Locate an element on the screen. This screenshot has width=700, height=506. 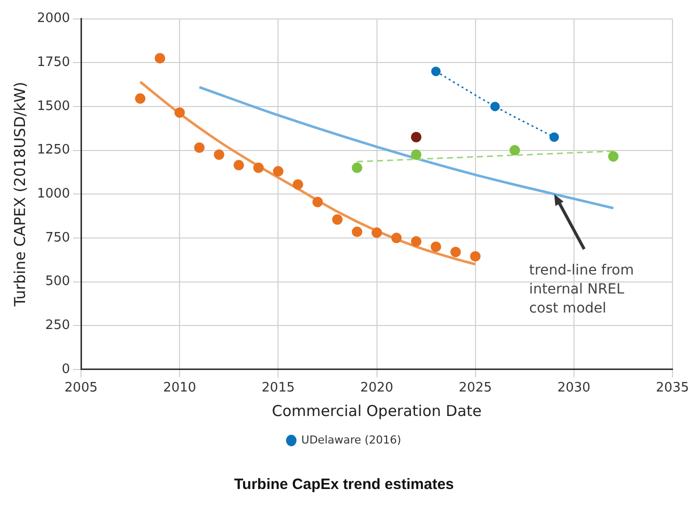
y-axis-title: Turbine CAPEX (2018USD/kW) is located at coordinates (19, 195).